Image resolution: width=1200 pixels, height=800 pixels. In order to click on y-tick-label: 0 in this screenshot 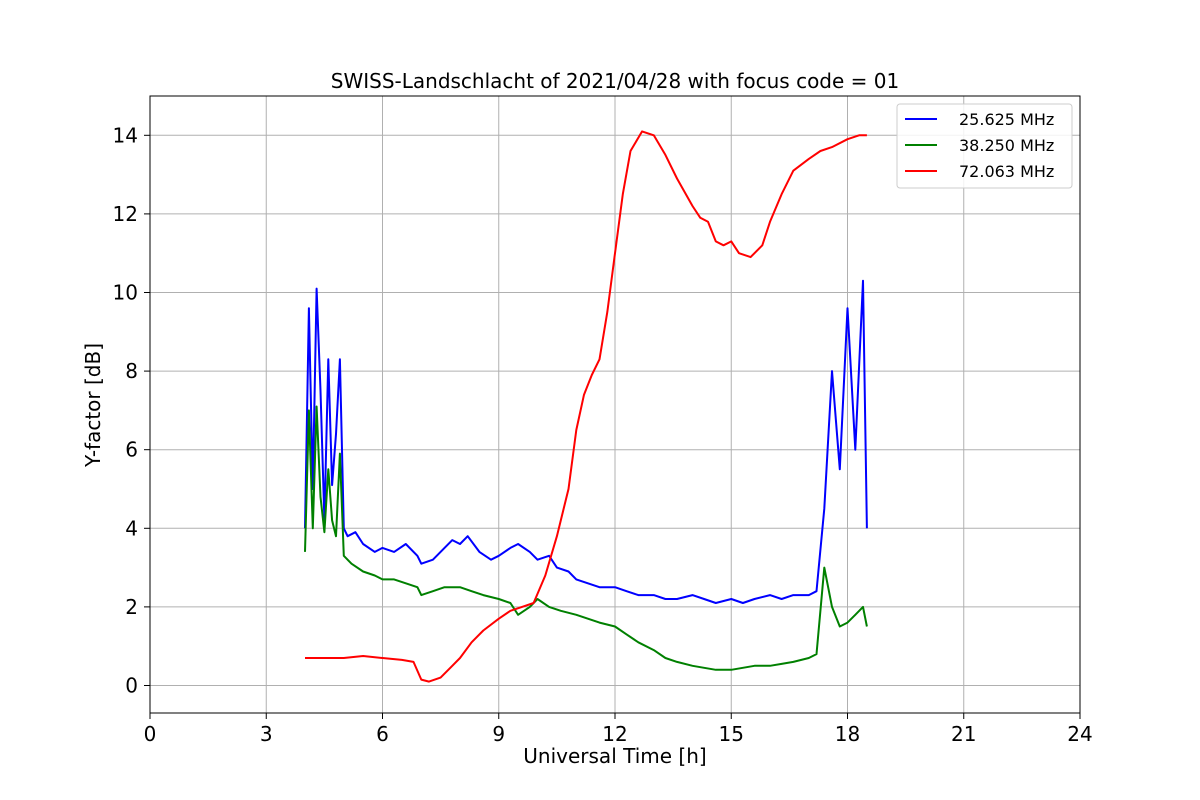, I will do `click(131, 685)`.